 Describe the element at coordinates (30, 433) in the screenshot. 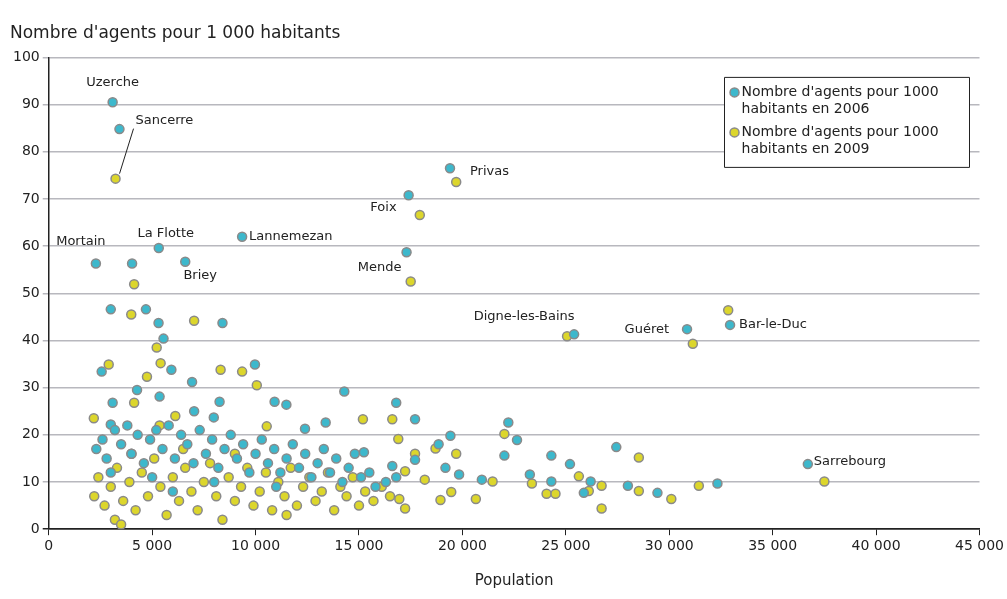

I see `y-tick-label: 20` at that location.